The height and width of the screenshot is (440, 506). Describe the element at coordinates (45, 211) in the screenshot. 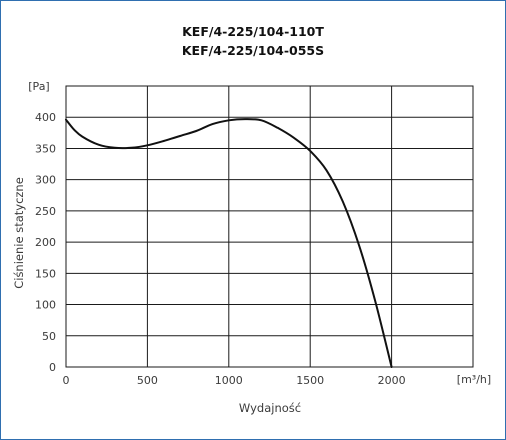

I see `y-tick-label: 250` at that location.